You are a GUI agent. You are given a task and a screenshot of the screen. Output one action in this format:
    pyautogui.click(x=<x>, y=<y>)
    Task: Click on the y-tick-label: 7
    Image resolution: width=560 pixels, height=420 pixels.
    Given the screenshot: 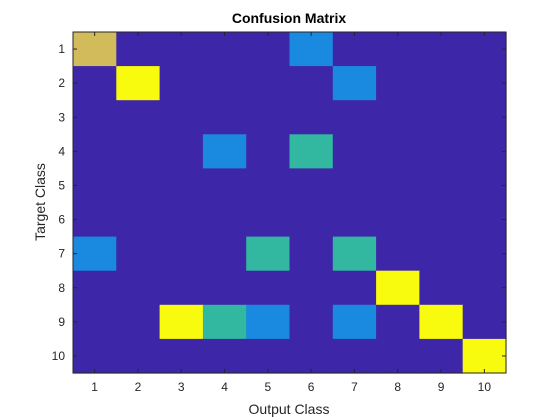 What is the action you would take?
    pyautogui.click(x=61, y=254)
    